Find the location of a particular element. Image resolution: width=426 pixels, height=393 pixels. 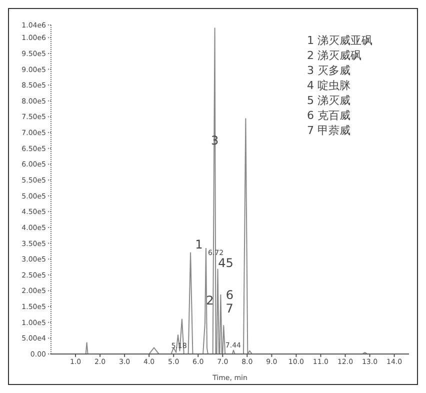

annotation: 2 涕灭威砜 is located at coordinates (334, 55).